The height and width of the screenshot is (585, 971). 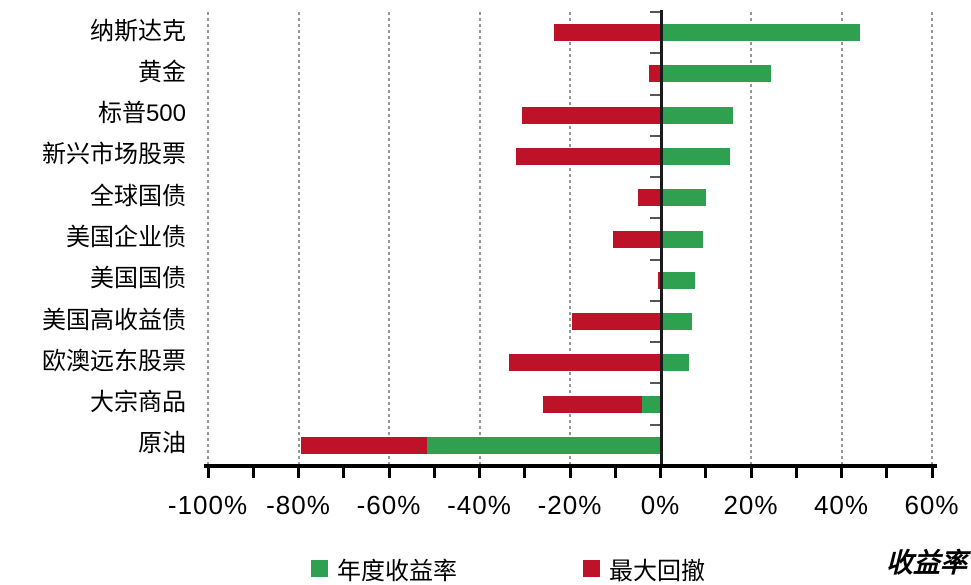 I want to click on gridline--80pct, so click(x=298, y=239).